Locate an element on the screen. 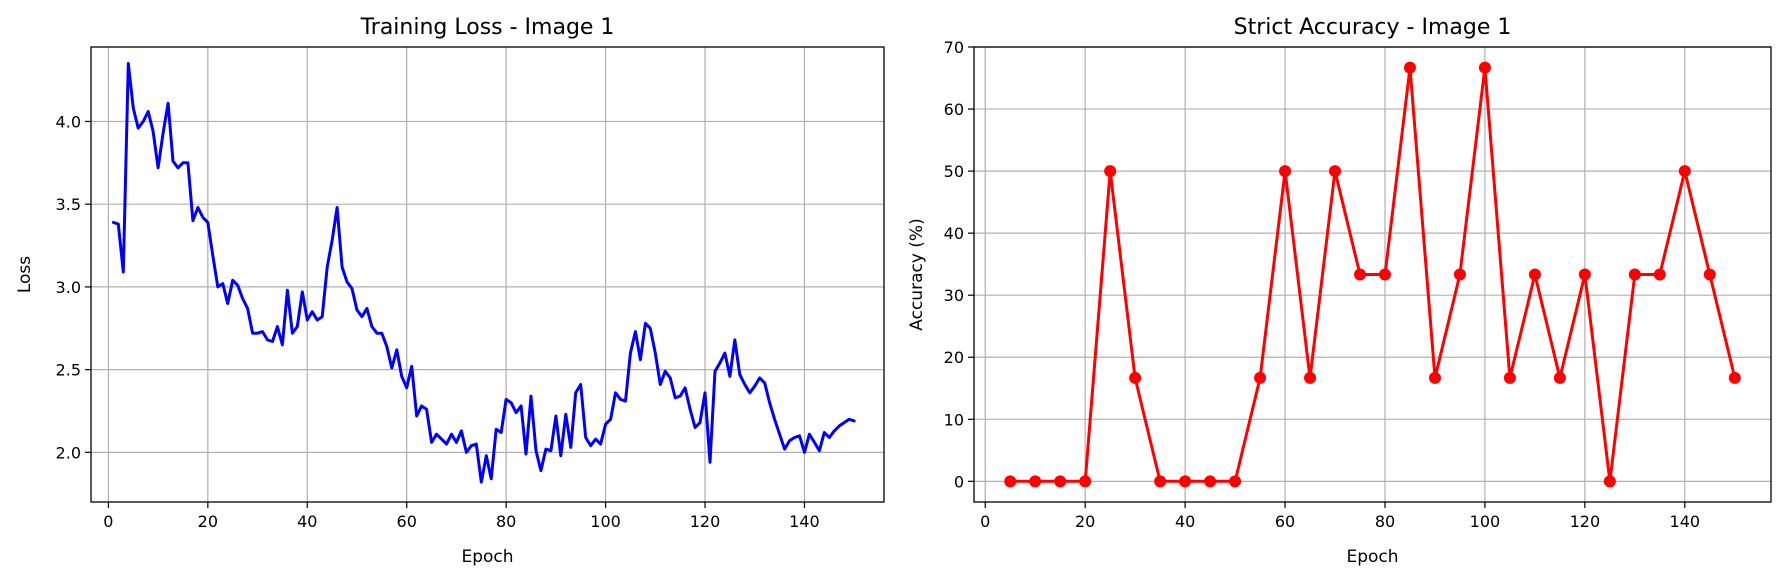  training-loss-x-tick-label: 100 is located at coordinates (605, 521).